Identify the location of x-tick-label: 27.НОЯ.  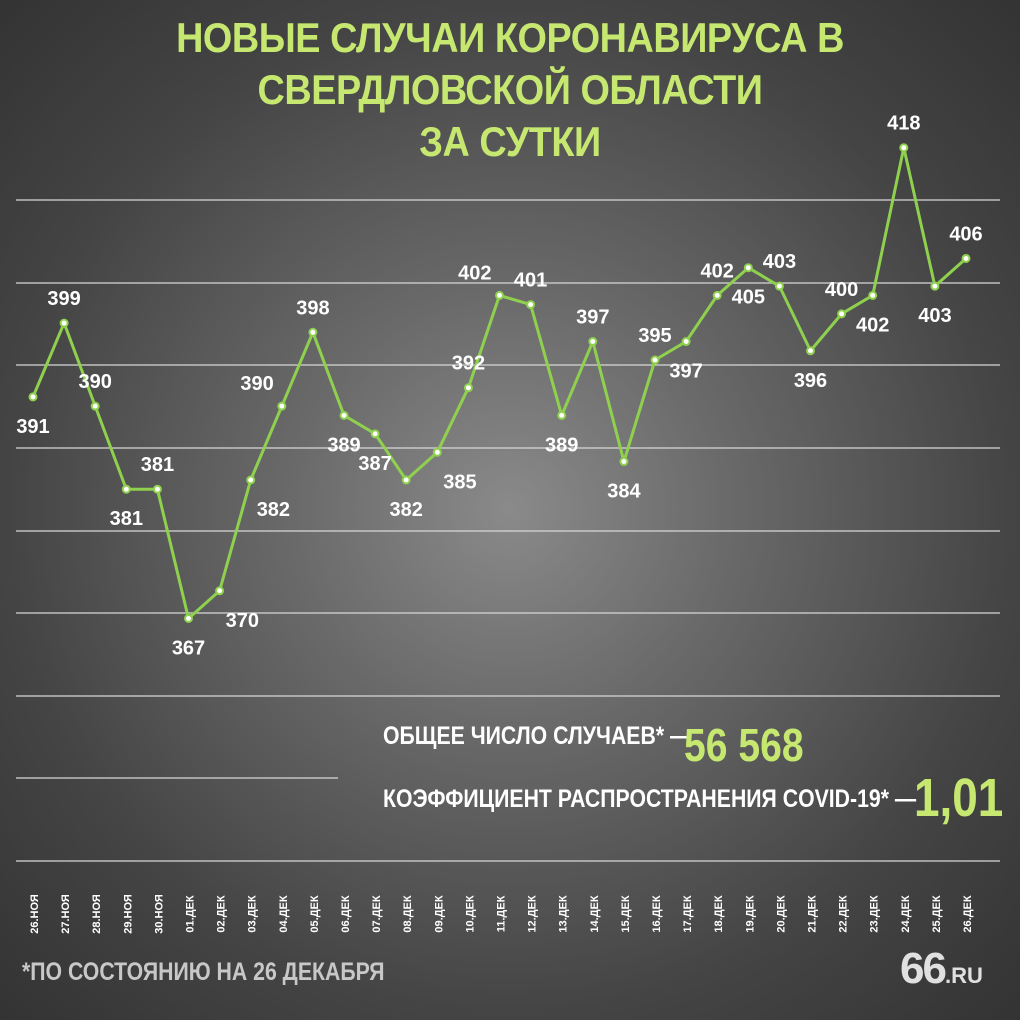
(66, 914).